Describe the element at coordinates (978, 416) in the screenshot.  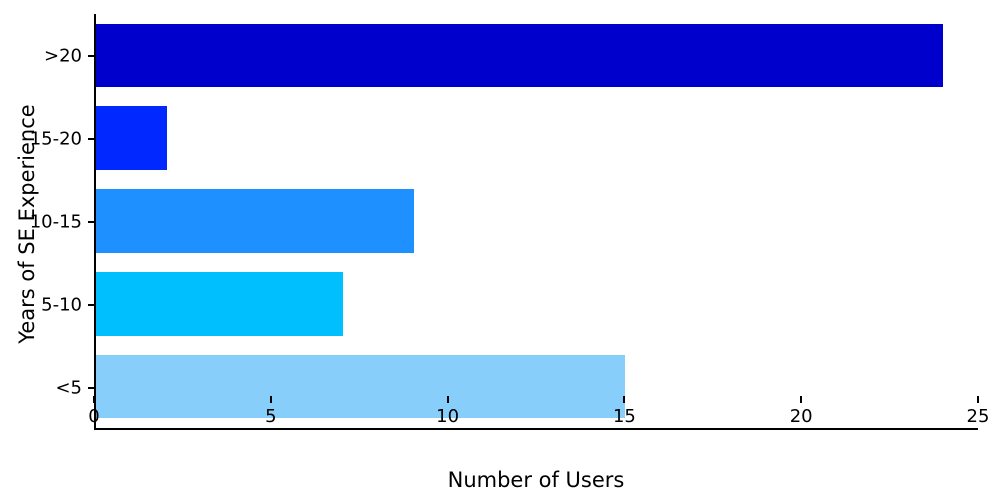
I see `x-tick-label: 25` at that location.